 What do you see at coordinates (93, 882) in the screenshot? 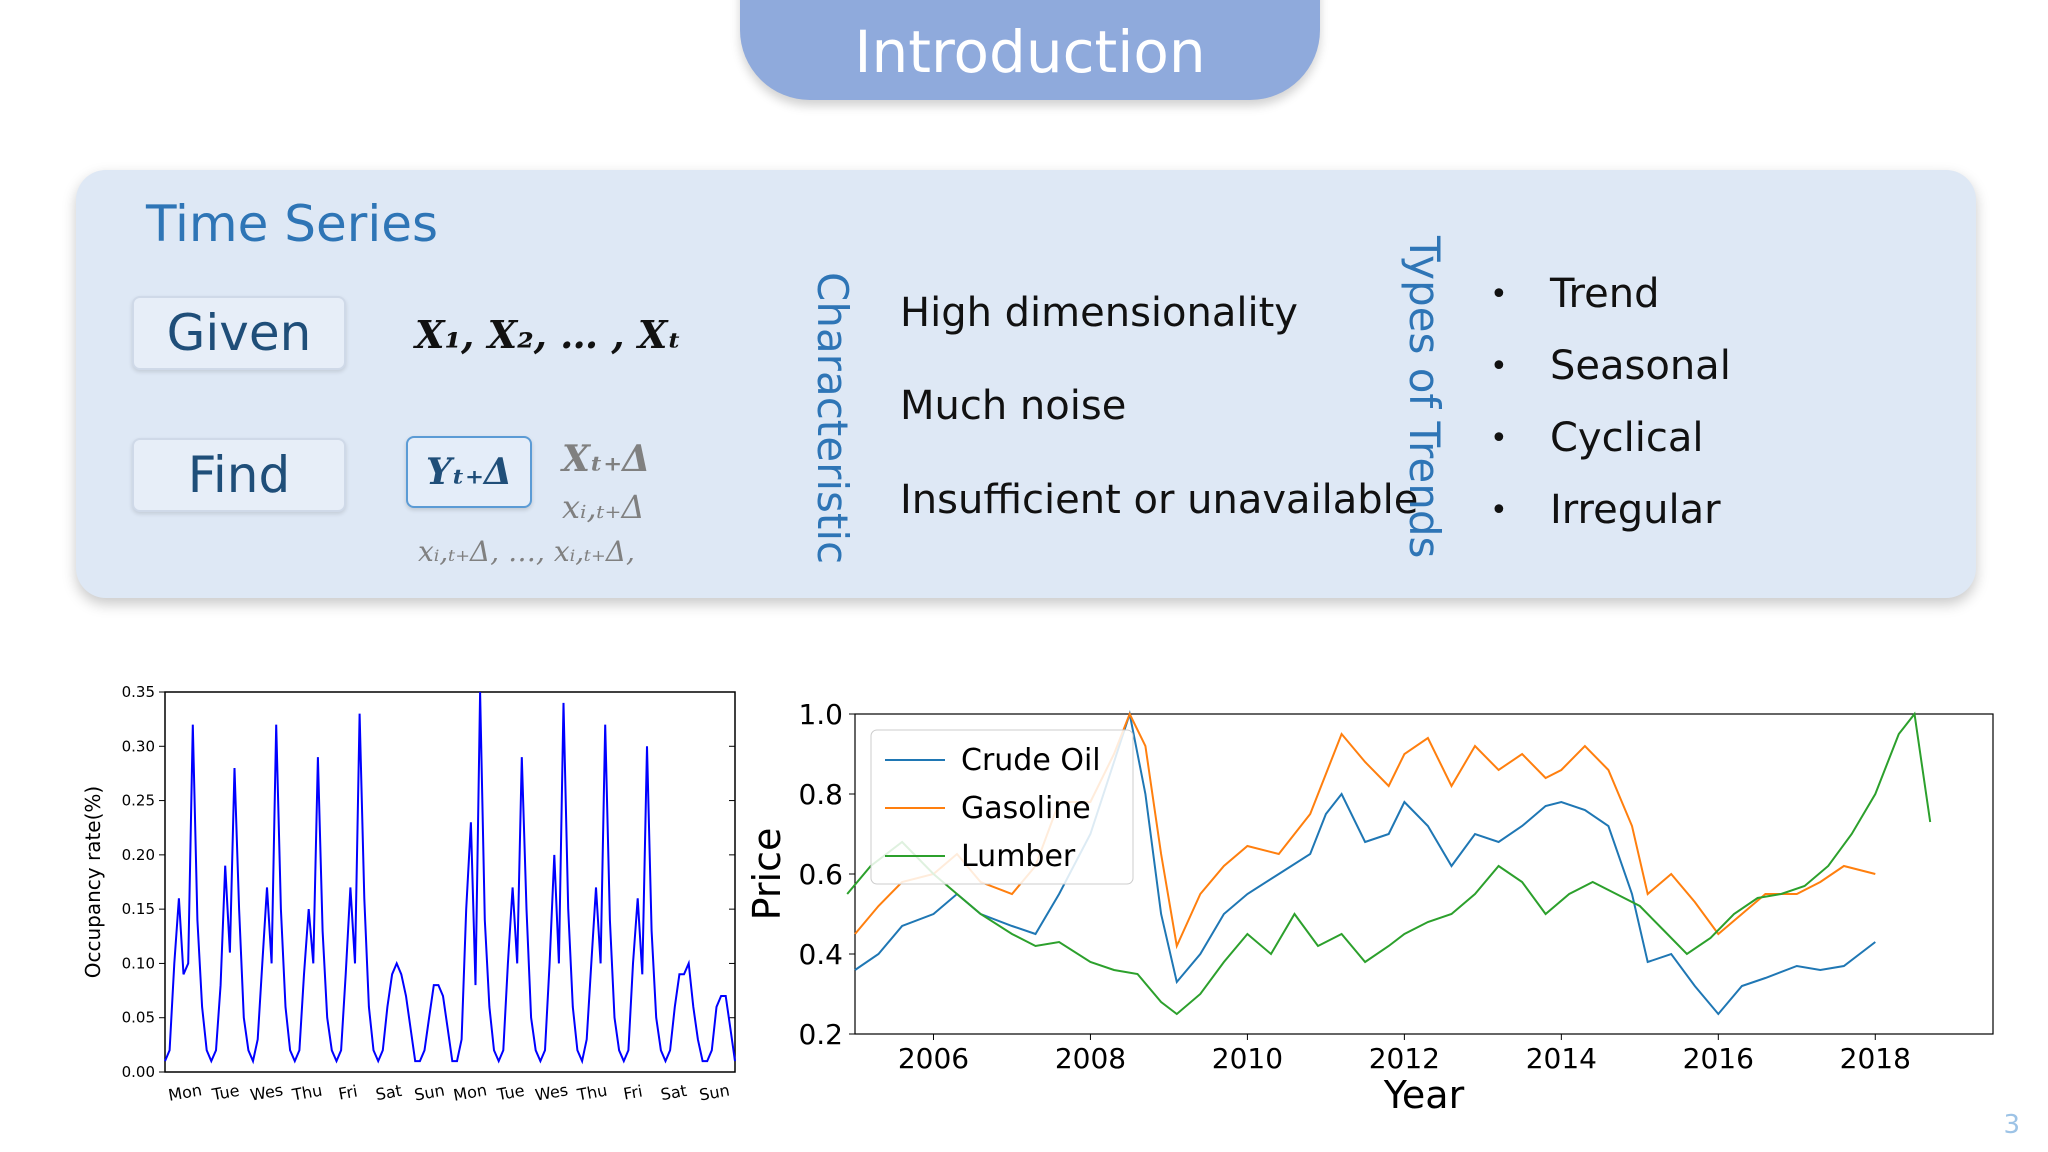
I see `y-axis-label: Occupancy rate(%)` at bounding box center [93, 882].